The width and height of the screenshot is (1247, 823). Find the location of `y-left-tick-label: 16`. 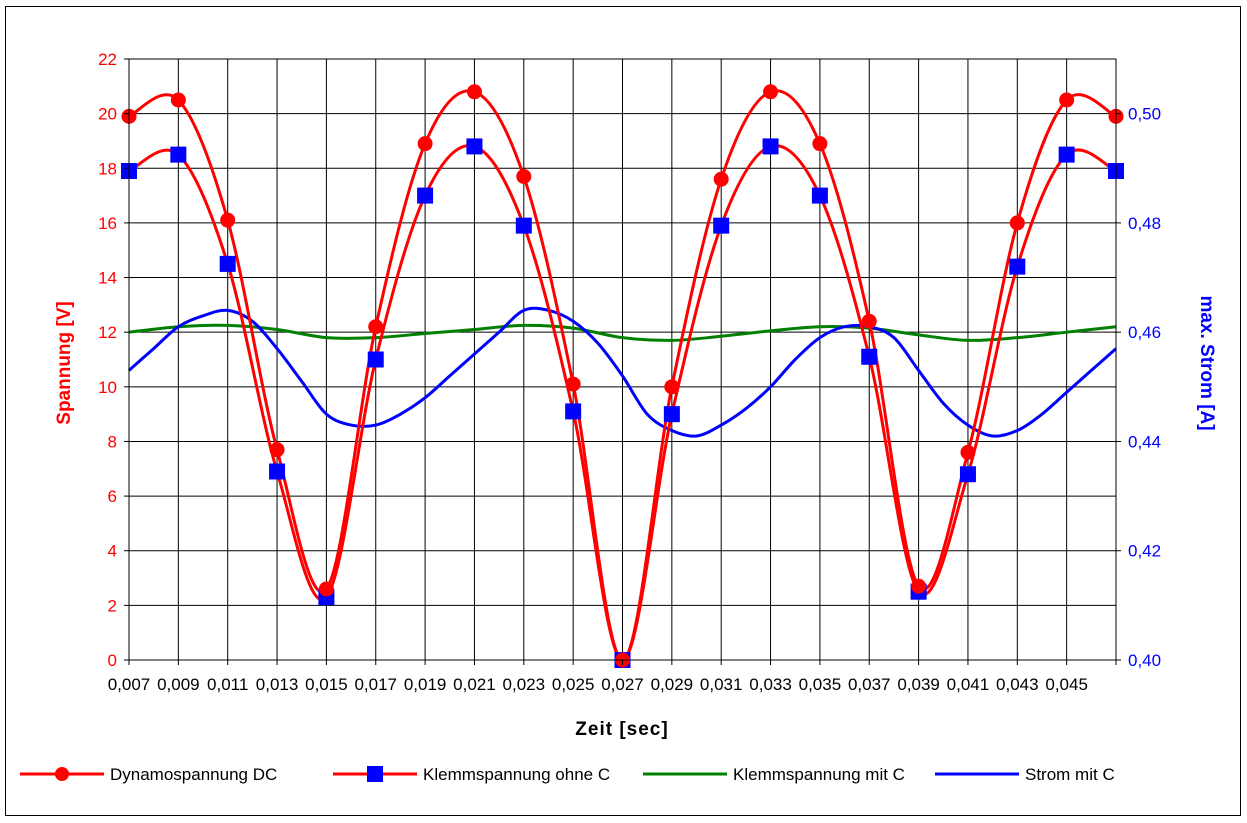

y-left-tick-label: 16 is located at coordinates (107, 223).